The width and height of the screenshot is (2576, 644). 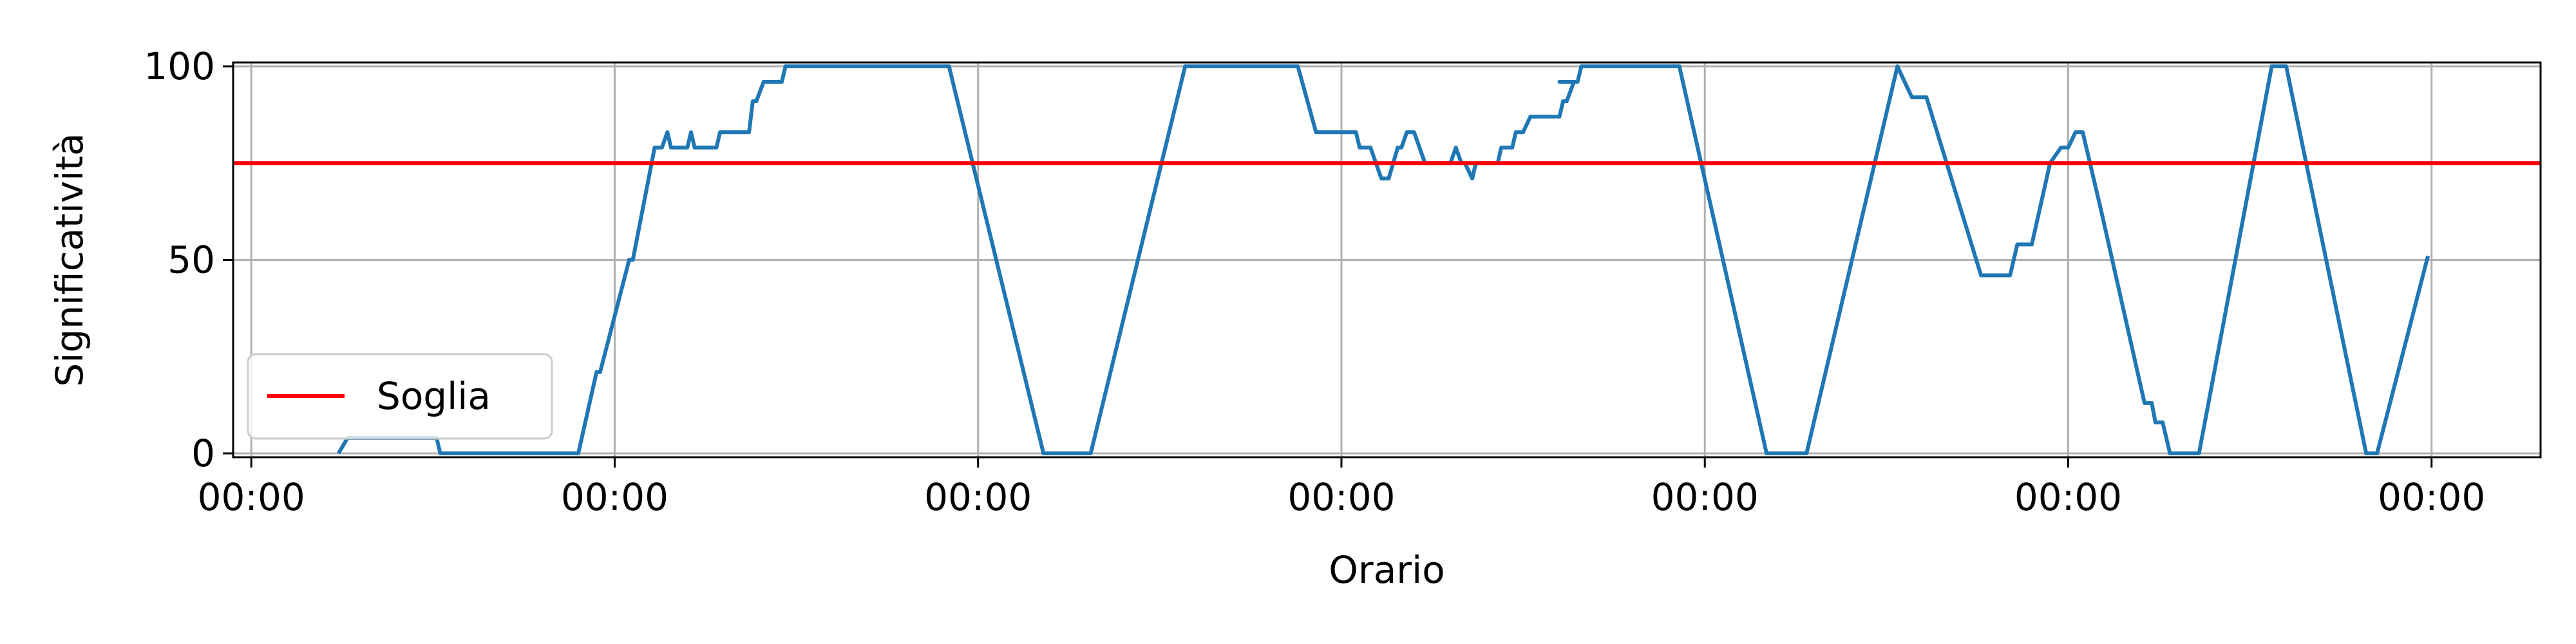 I want to click on legend-box, so click(x=400, y=397).